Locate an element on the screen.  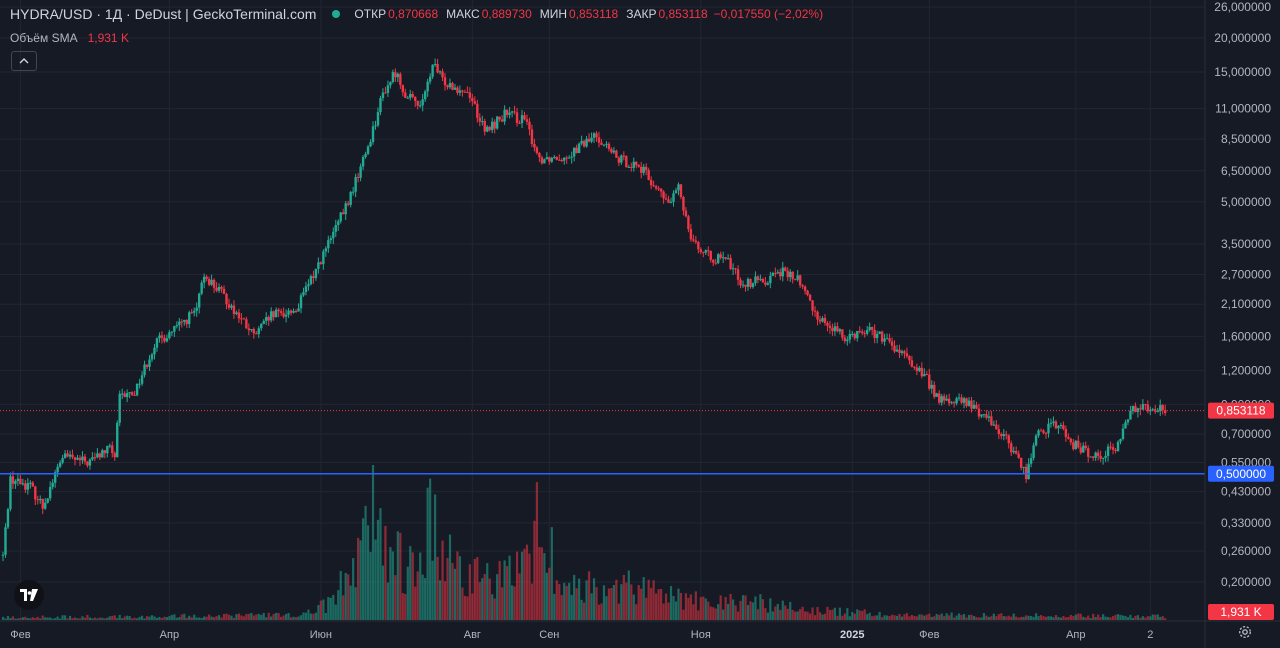
collapse-legend-button is located at coordinates (24, 61).